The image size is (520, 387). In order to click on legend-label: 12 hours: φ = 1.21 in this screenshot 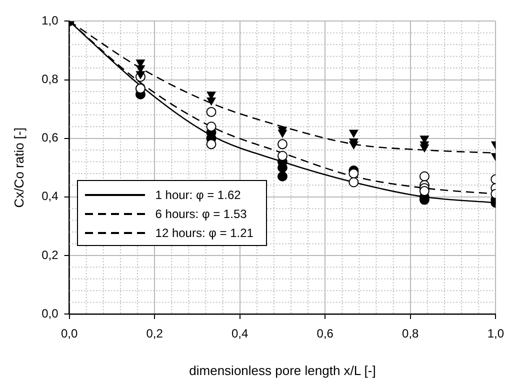, I will do `click(204, 233)`.